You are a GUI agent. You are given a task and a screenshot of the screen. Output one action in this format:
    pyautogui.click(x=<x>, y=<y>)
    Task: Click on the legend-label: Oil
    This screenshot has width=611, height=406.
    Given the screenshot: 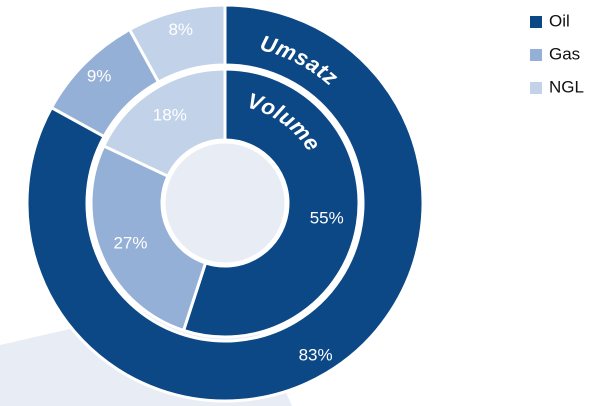 What is the action you would take?
    pyautogui.click(x=559, y=20)
    